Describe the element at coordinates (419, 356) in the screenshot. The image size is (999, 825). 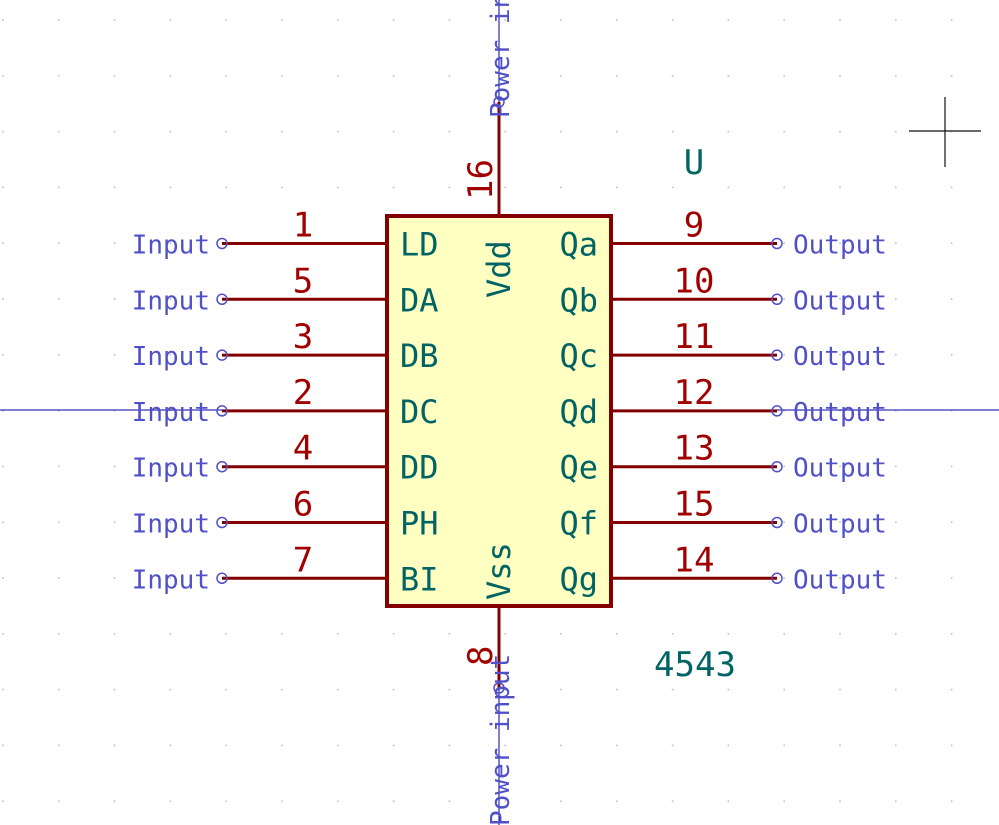
I see `pin-name-left: DB` at that location.